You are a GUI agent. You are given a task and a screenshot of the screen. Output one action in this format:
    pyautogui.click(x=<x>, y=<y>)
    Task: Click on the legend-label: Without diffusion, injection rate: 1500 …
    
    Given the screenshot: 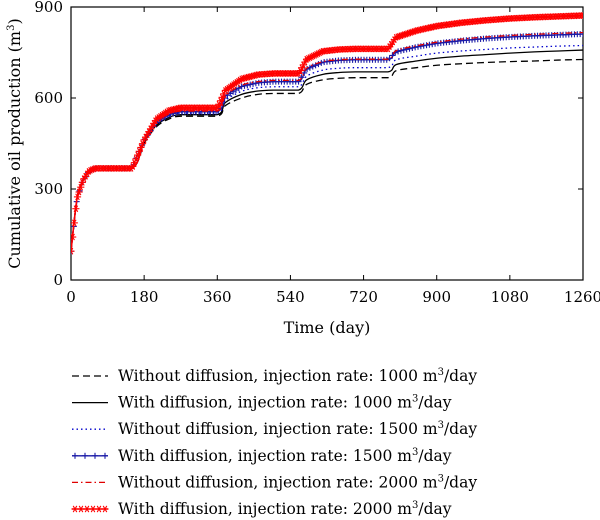 What is the action you would take?
    pyautogui.click(x=297, y=429)
    